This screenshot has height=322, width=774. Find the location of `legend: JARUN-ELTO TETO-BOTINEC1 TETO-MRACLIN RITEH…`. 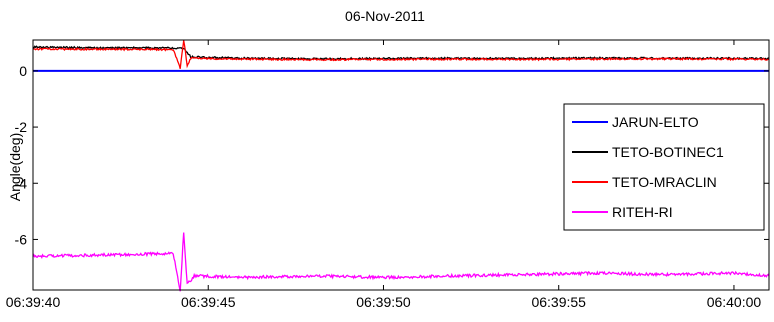

legend: JARUN-ELTO TETO-BOTINEC1 TETO-MRACLIN RITEH… is located at coordinates (664, 167).